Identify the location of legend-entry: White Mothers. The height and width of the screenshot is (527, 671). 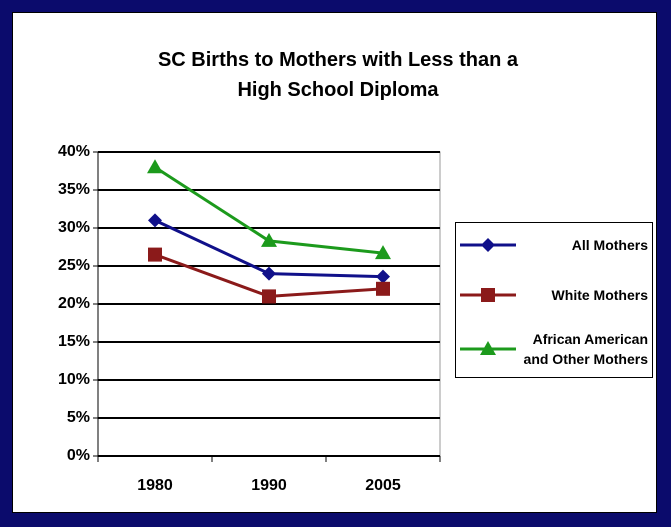
(554, 295).